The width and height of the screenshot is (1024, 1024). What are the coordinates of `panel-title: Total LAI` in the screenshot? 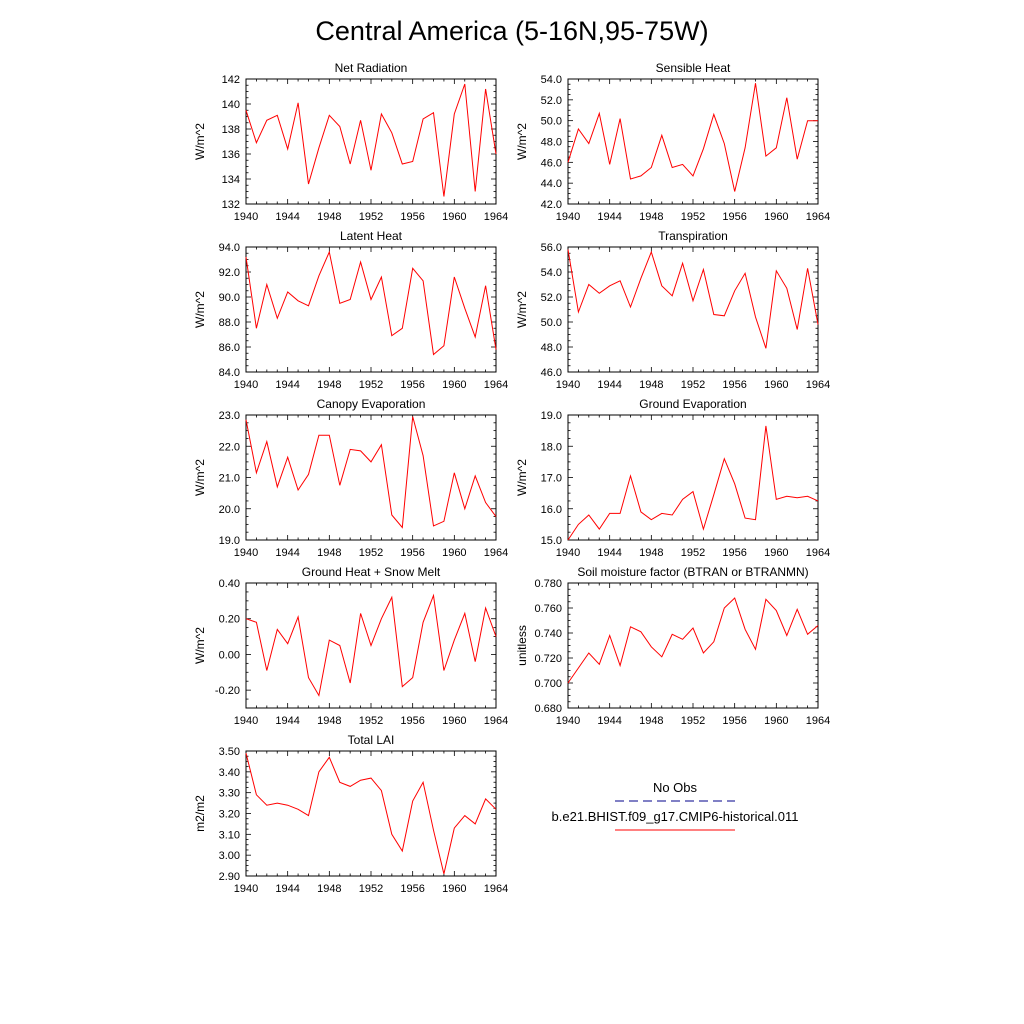 It's located at (371, 740).